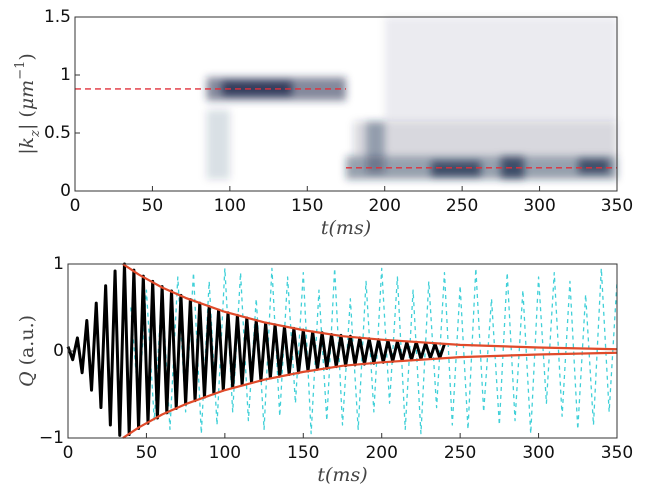 This screenshot has width=654, height=498. I want to click on y-axis-label-part: |k, so click(27, 146).